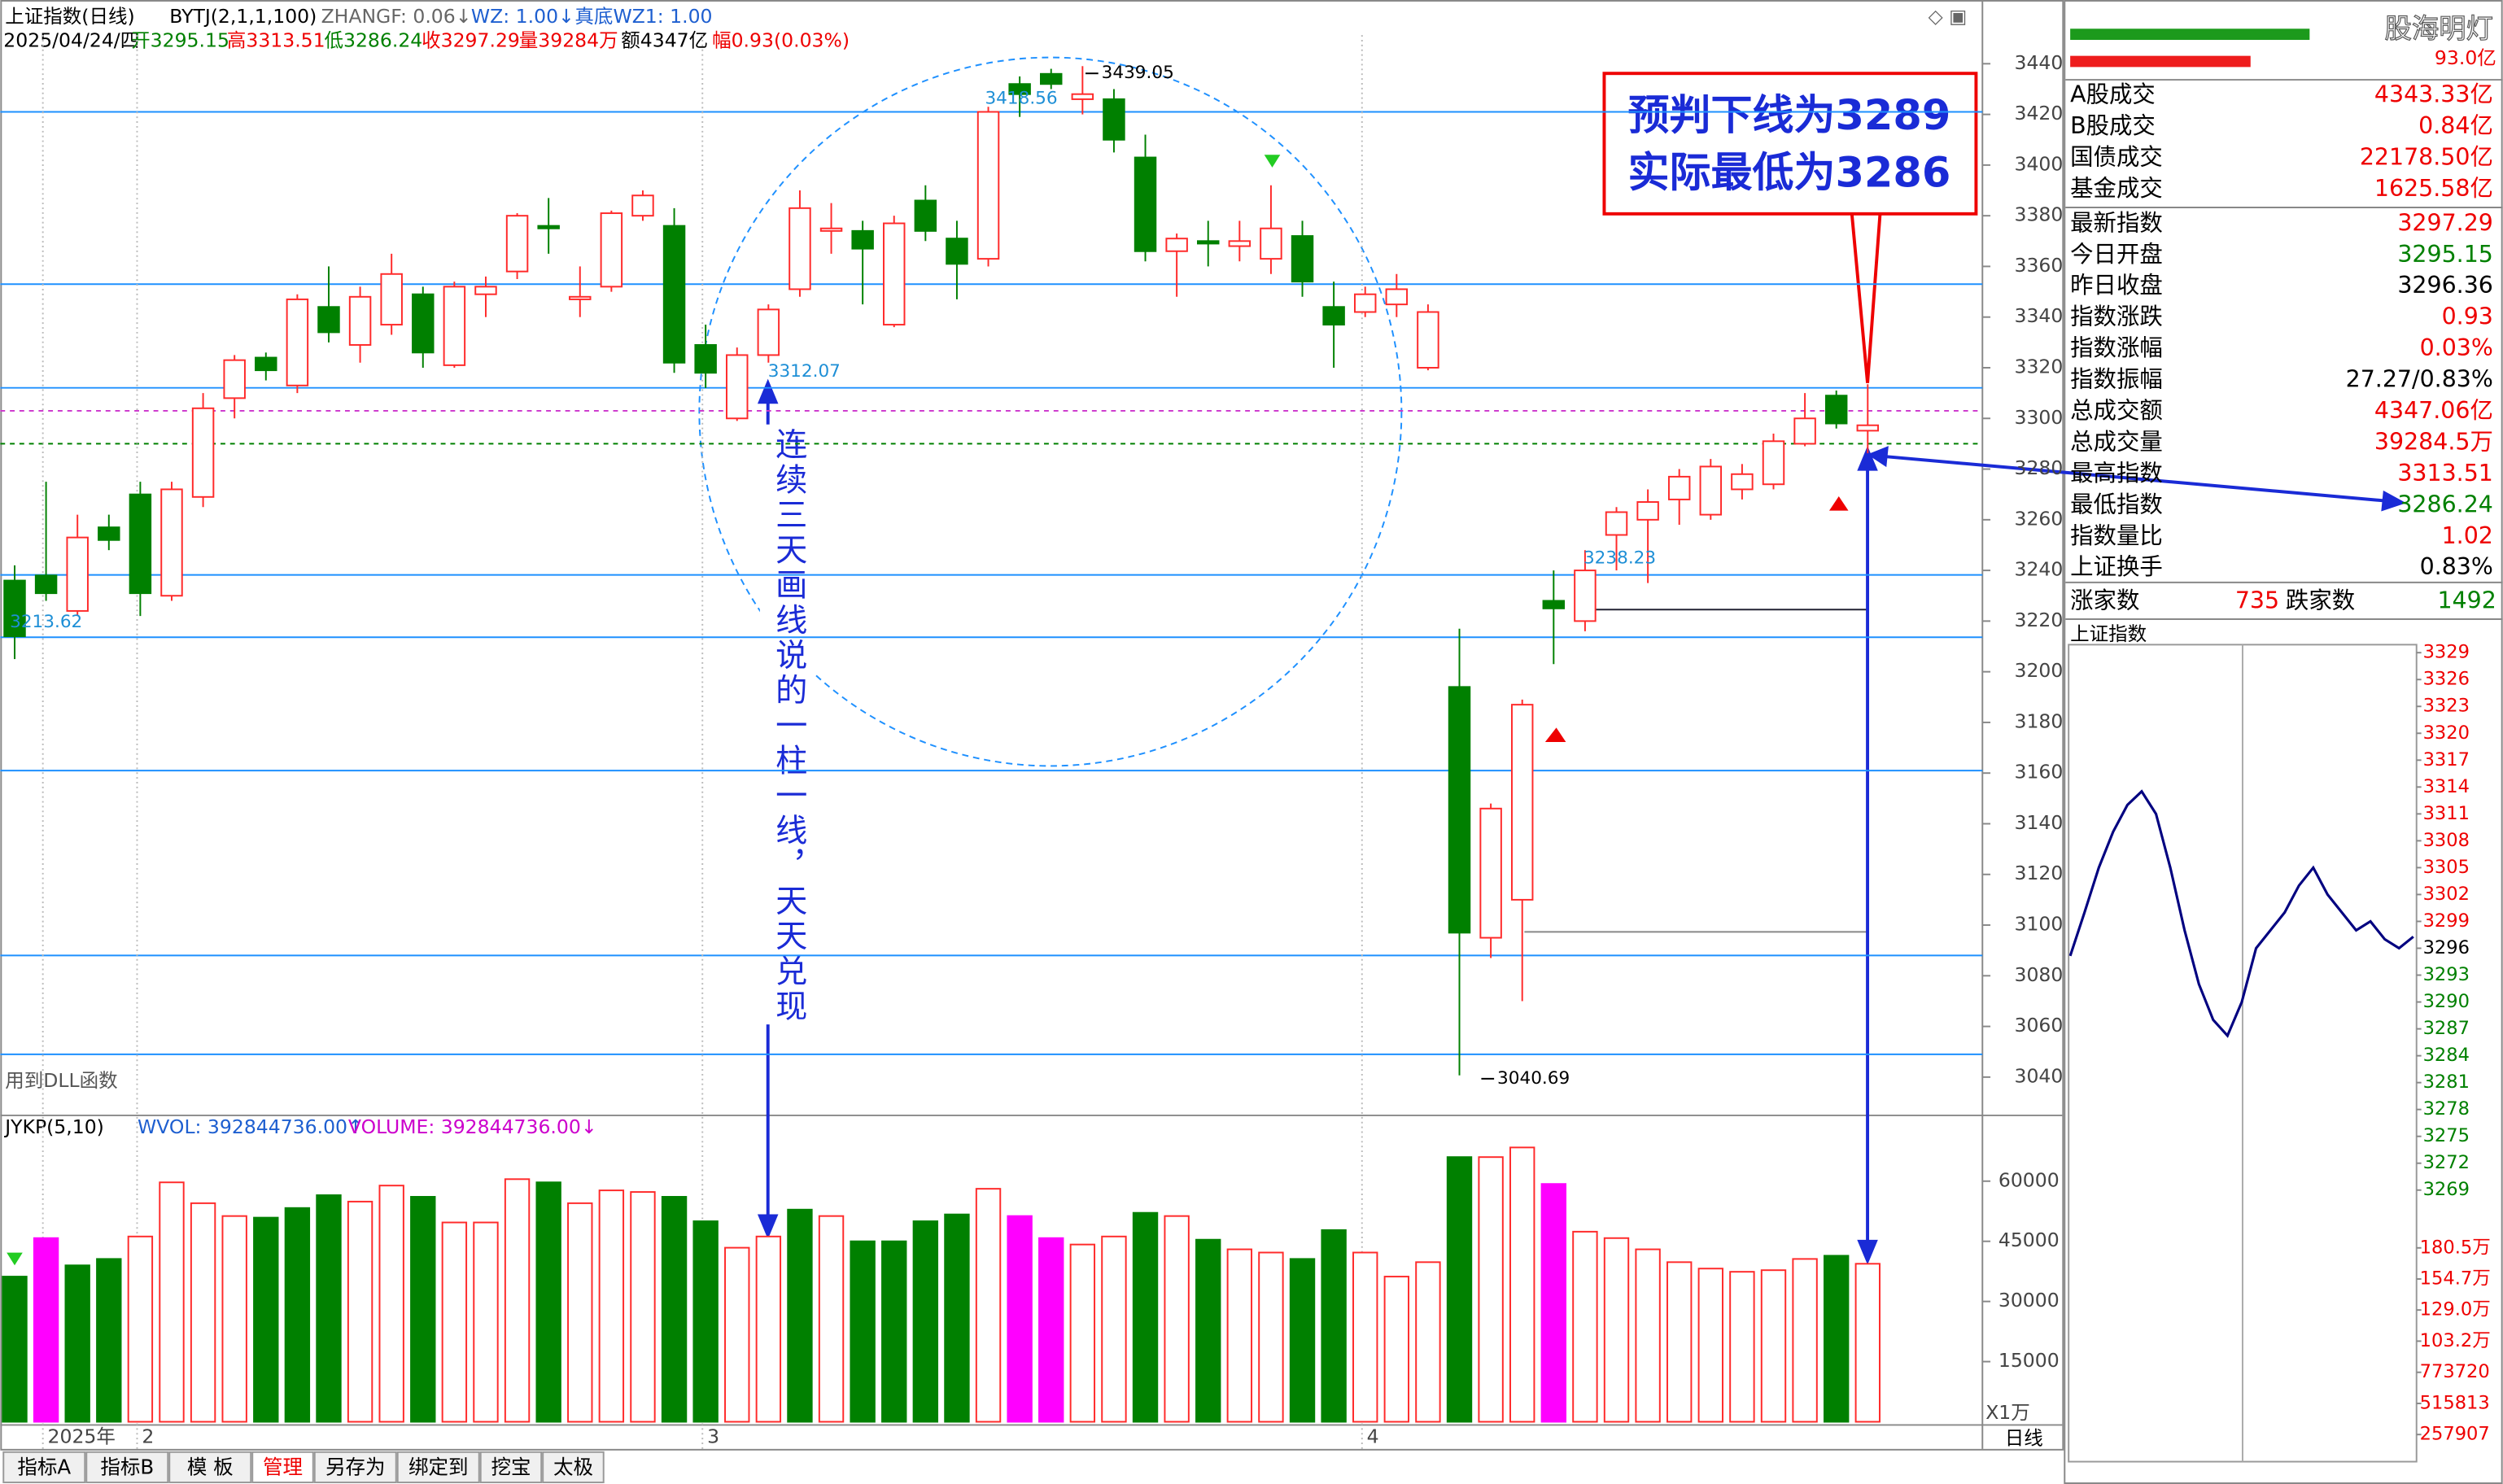  What do you see at coordinates (781, 40) in the screenshot?
I see `header: 幅0.93(0.03%)` at bounding box center [781, 40].